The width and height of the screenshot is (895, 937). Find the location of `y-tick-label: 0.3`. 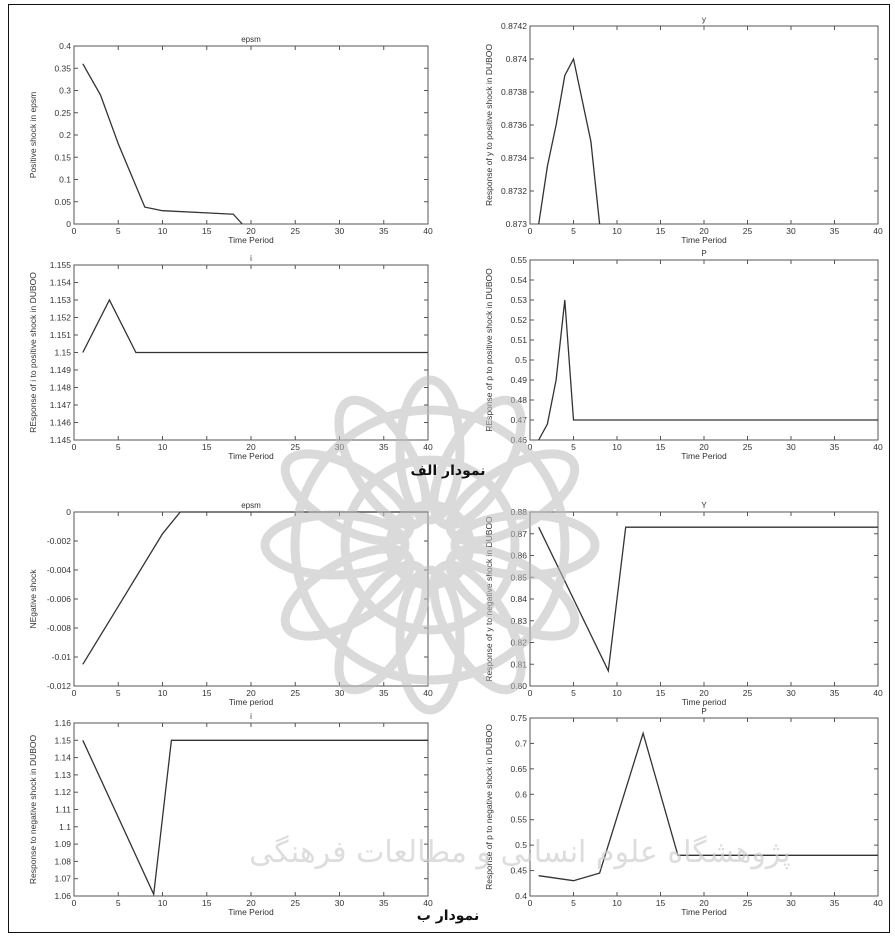

y-tick-label: 0.3 is located at coordinates (65, 91).